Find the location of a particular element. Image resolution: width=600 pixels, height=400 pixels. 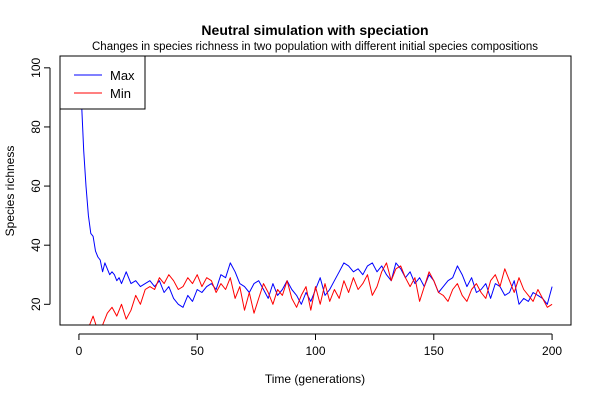

legend-label-max: Max is located at coordinates (122, 75).